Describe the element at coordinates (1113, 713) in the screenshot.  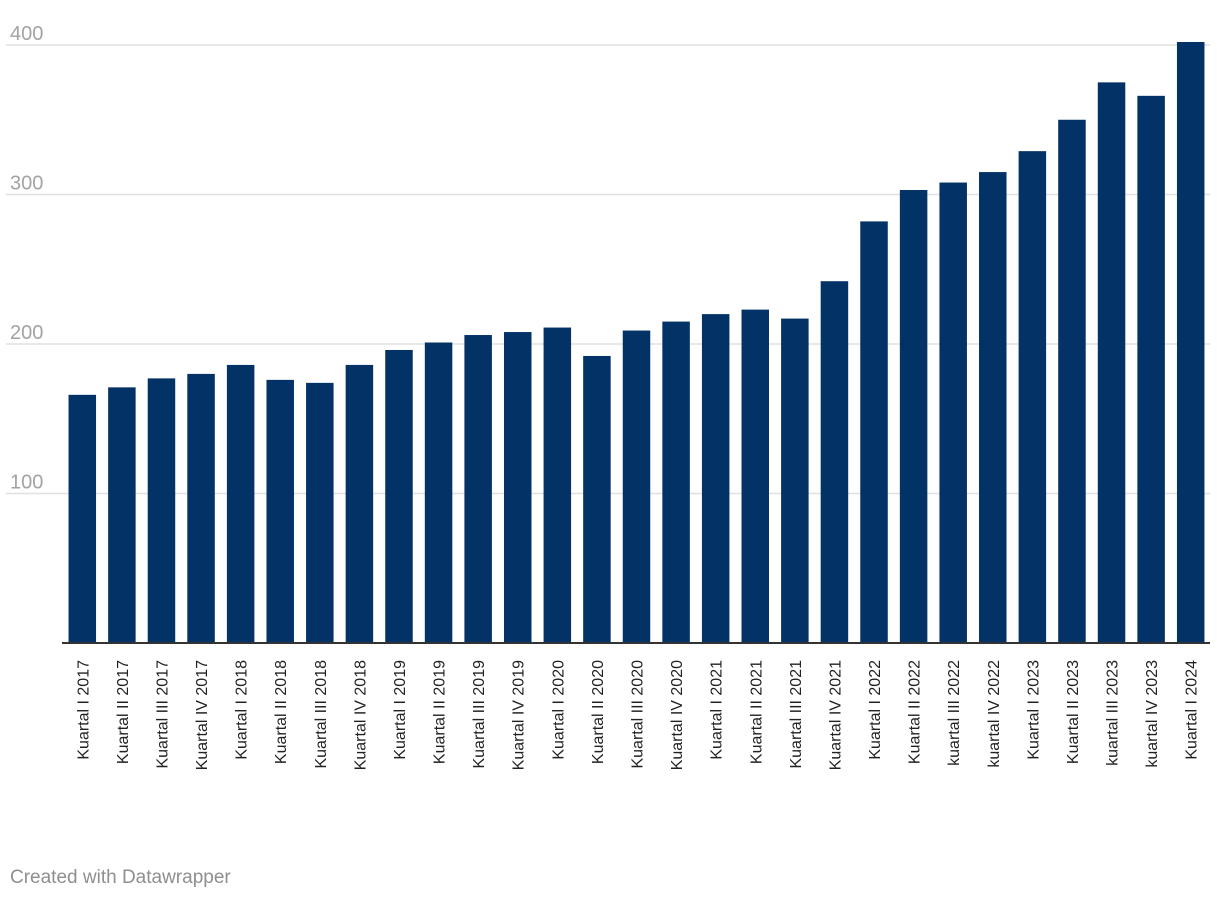
I see `x-tick-label: kuartal III 2023` at that location.